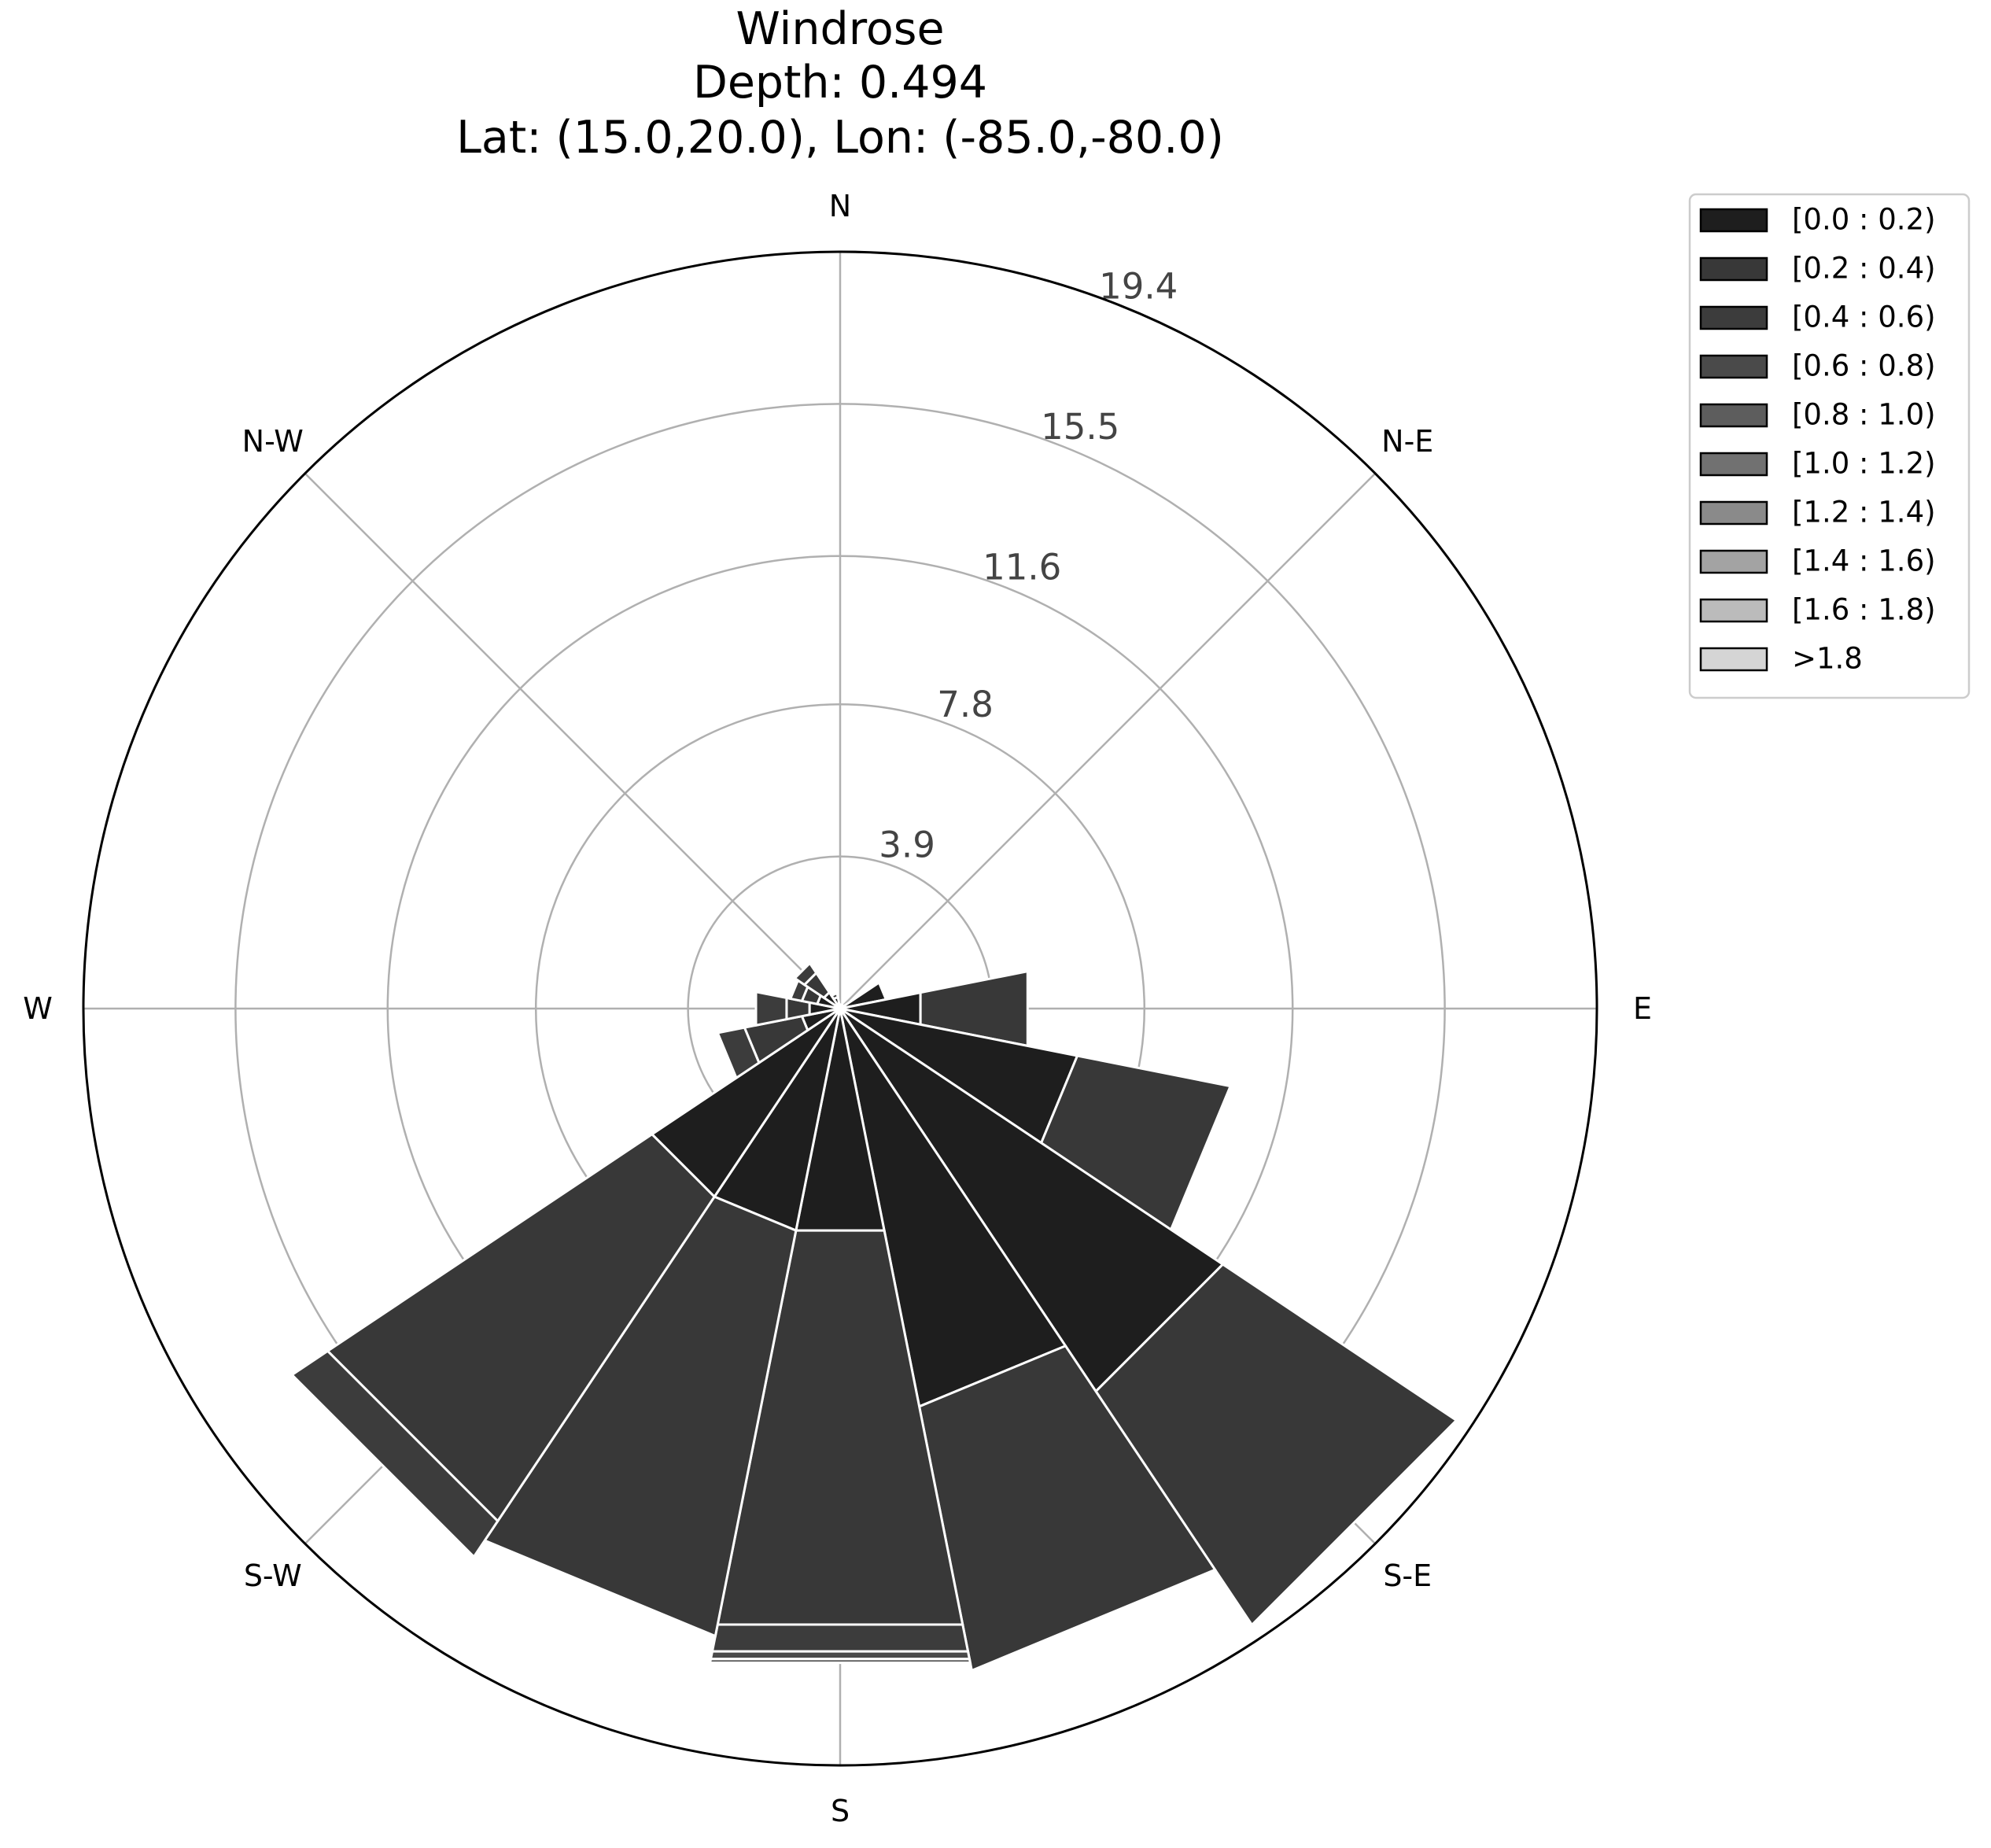 The width and height of the screenshot is (1991, 1848). What do you see at coordinates (572, 740) in the screenshot?
I see `grid-spoke-n-w` at bounding box center [572, 740].